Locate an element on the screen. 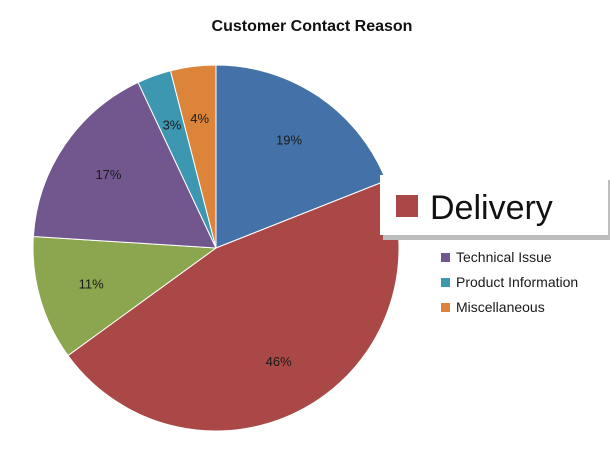  slice-label-technical-issue: 17% is located at coordinates (108, 174).